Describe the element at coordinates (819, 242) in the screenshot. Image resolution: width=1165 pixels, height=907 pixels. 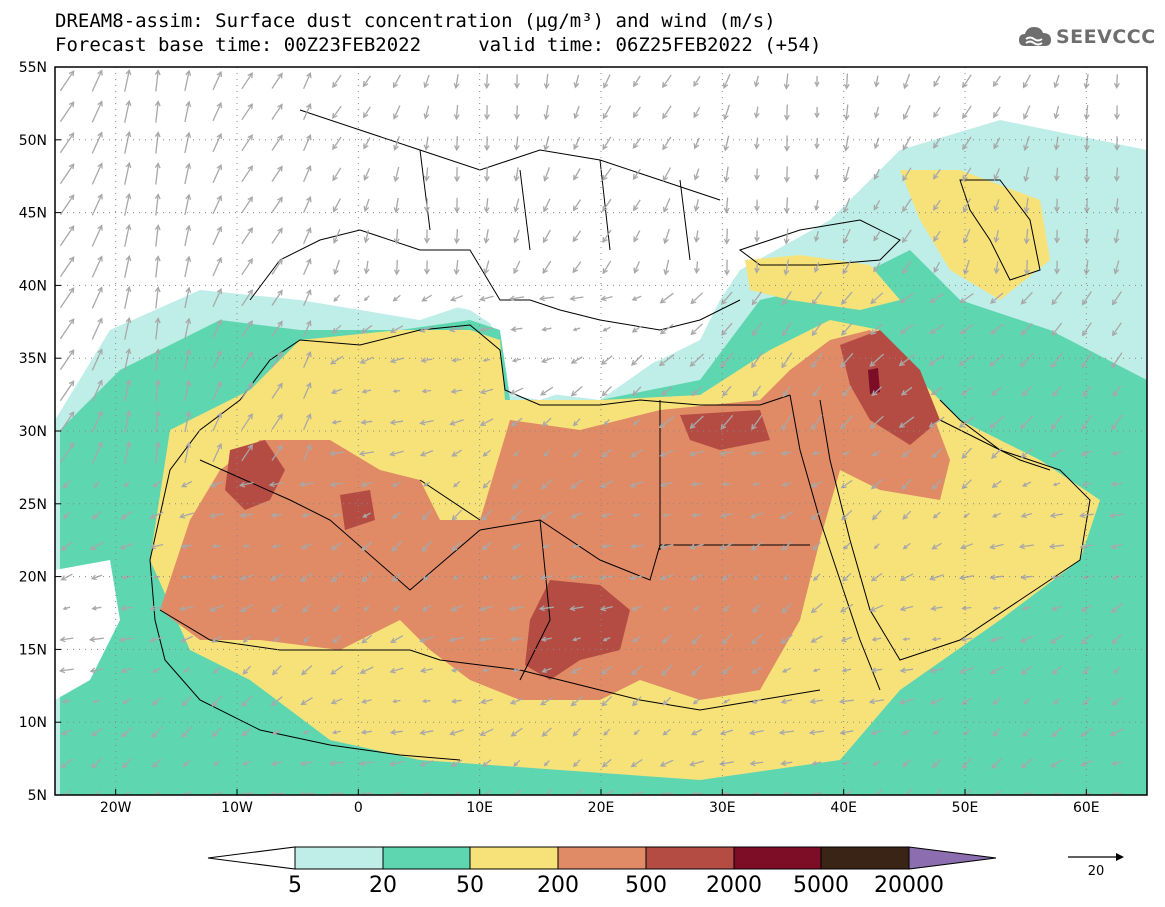
I see `black-sea` at that location.